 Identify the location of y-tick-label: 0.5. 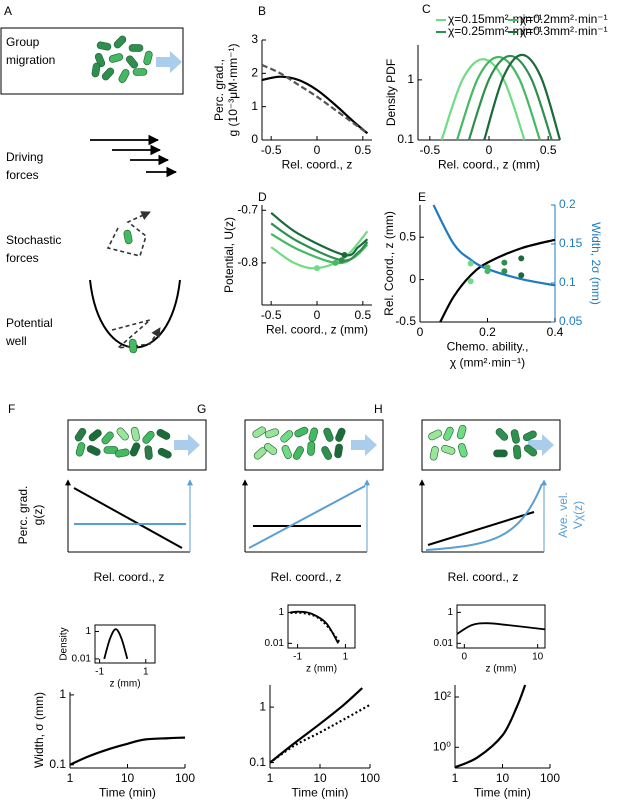
(407, 236).